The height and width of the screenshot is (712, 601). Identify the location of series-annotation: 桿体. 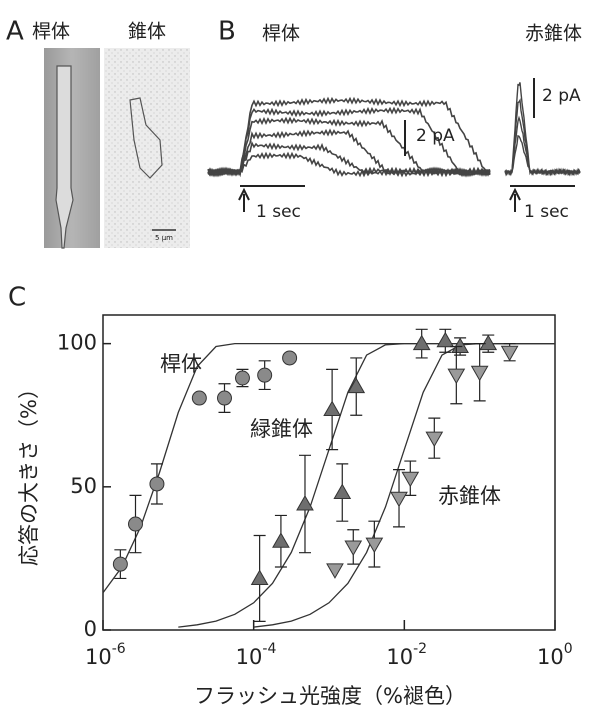
(181, 364).